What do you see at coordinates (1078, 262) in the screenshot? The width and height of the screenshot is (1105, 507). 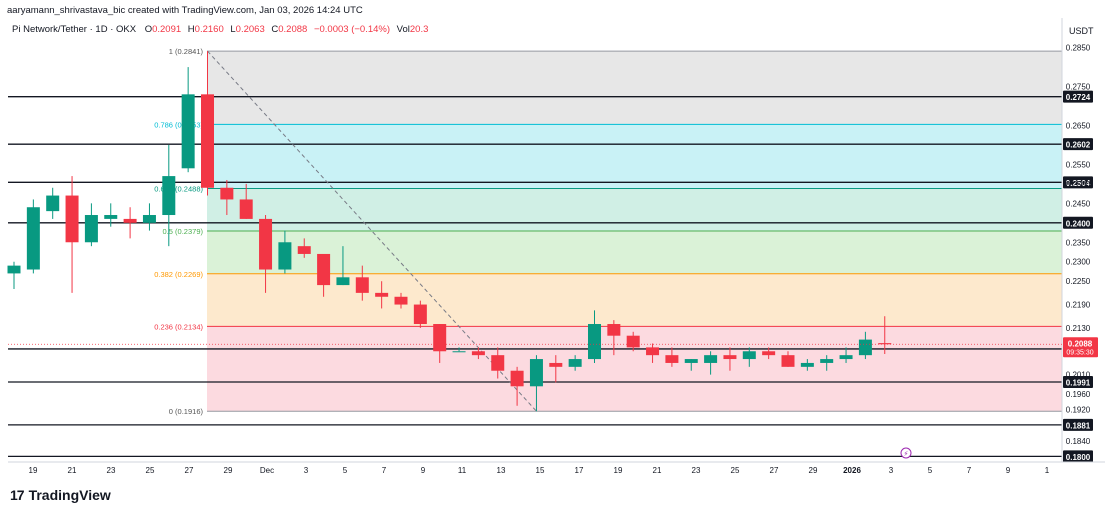 I see `price-tick: 0.2300` at bounding box center [1078, 262].